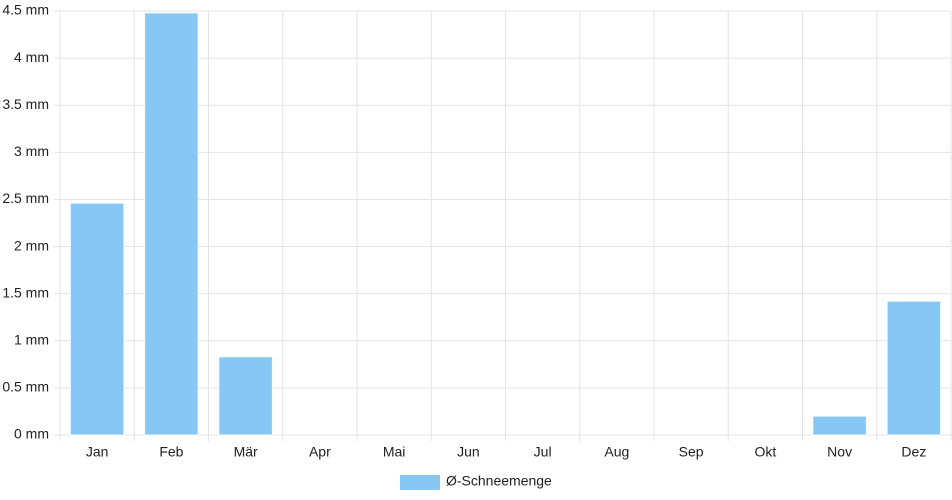  What do you see at coordinates (31, 151) in the screenshot?
I see `y-tick-label: 3 mm` at bounding box center [31, 151].